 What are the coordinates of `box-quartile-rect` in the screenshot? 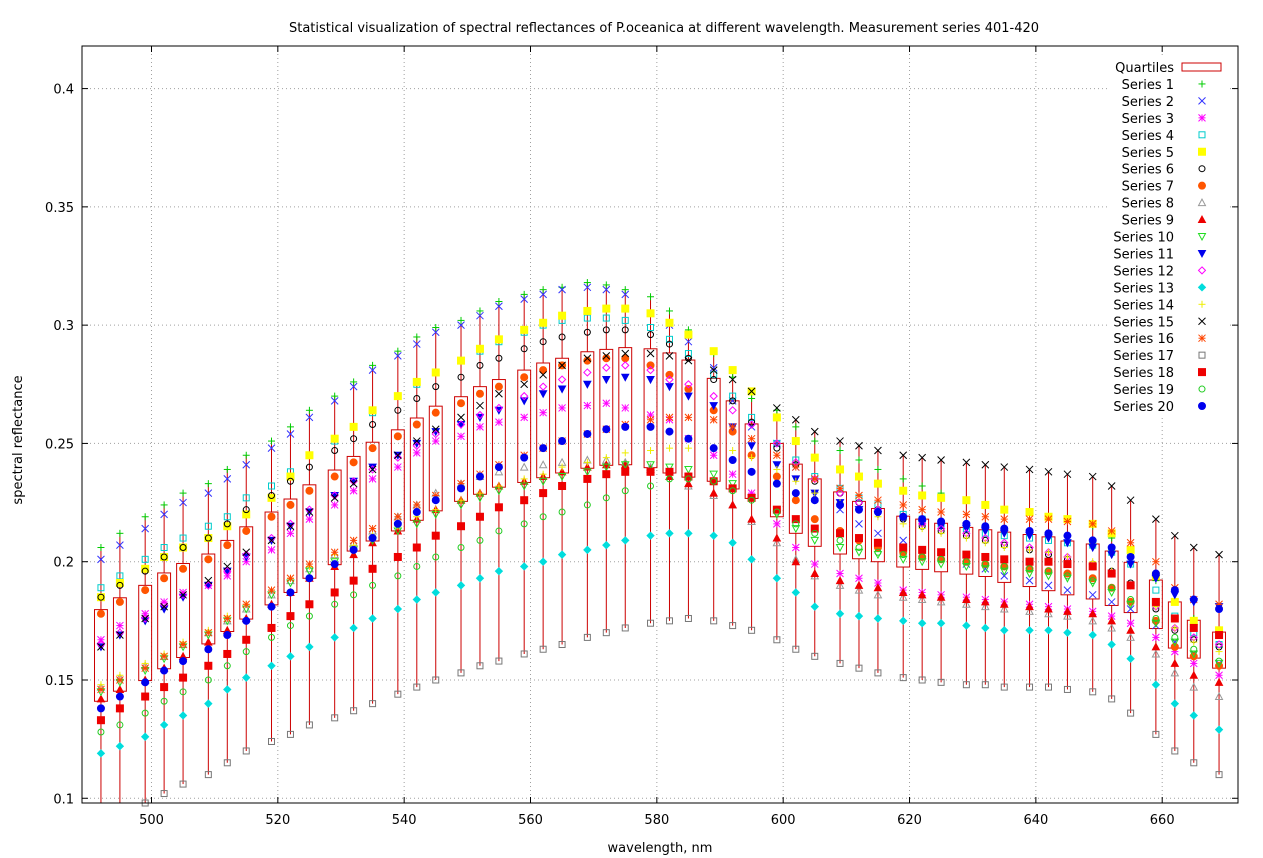 It's located at (751, 461).